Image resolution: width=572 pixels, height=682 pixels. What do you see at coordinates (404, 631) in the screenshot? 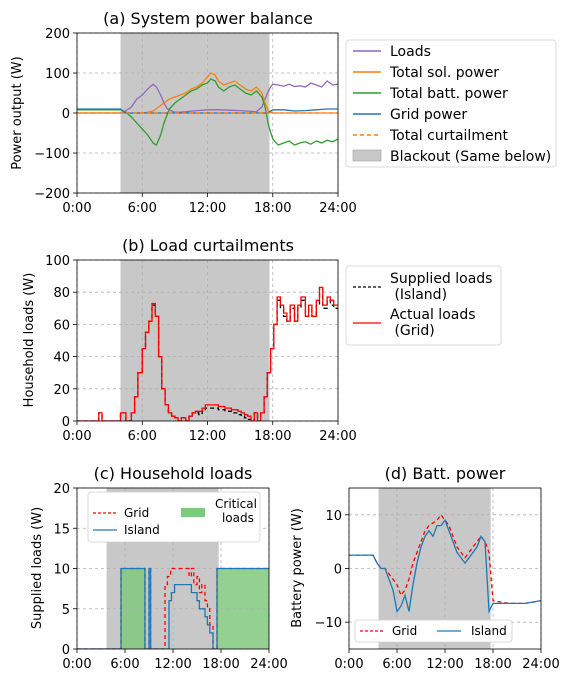
I see `legend-label-batt-grid: Grid` at bounding box center [404, 631].